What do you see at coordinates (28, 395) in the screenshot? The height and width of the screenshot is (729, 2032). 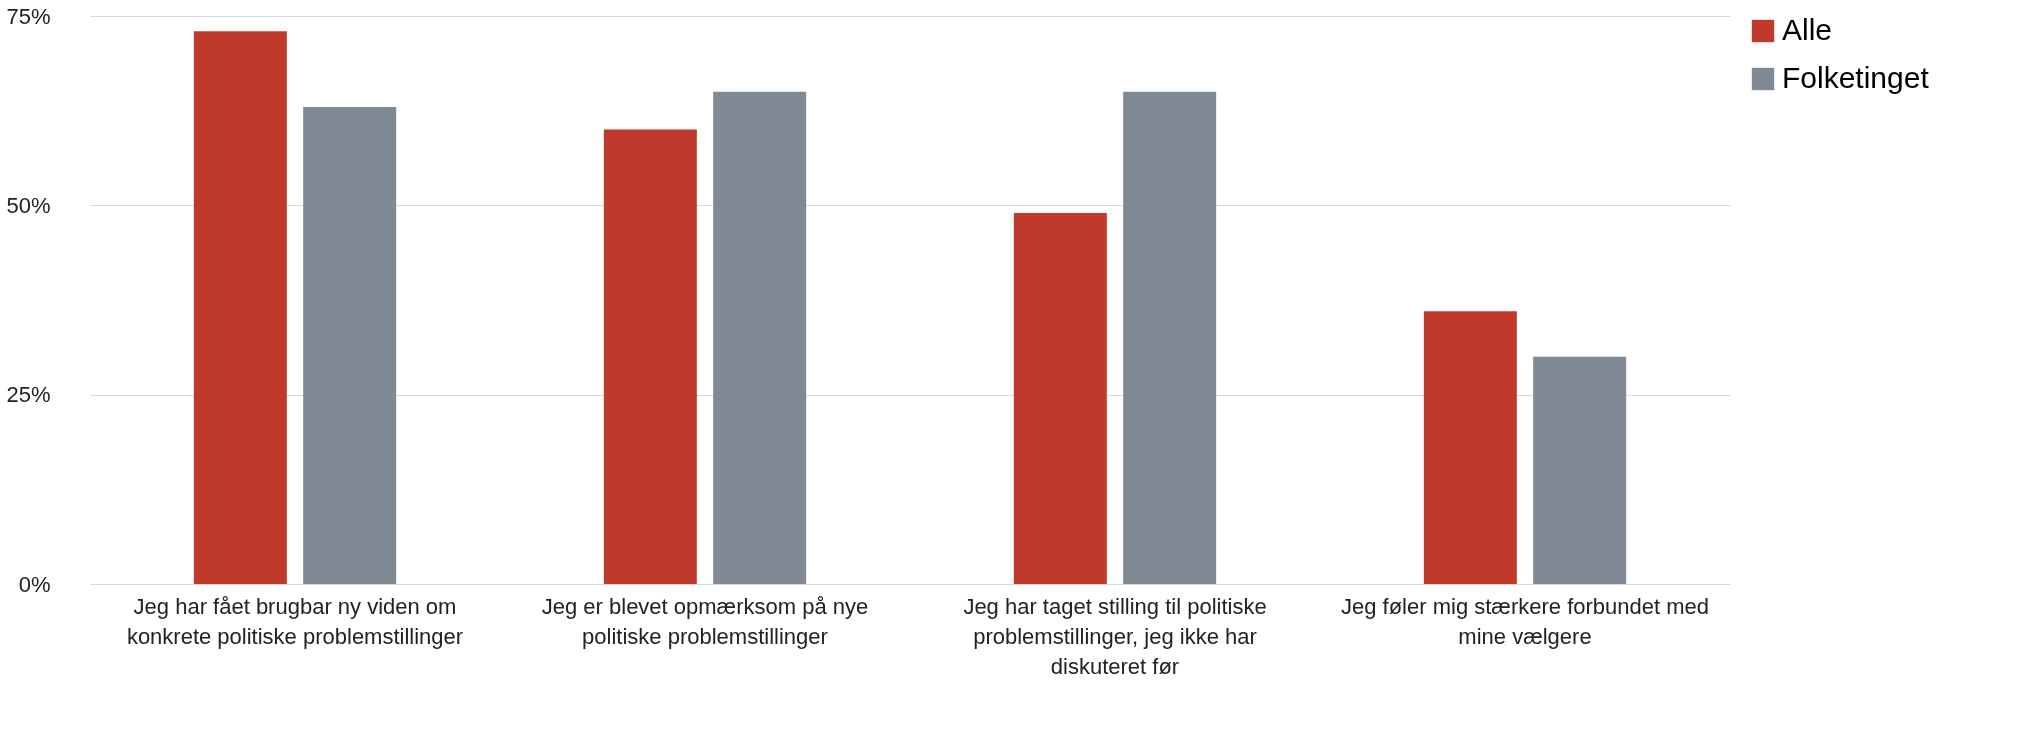 I see `y-tick-label: 25%` at bounding box center [28, 395].